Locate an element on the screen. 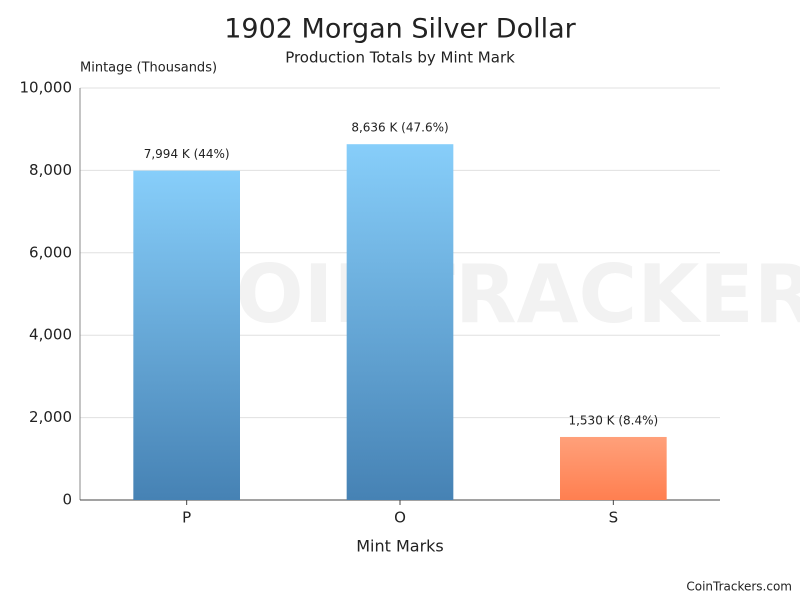 The height and width of the screenshot is (600, 800). y-tick-label: 6,000 is located at coordinates (50, 252).